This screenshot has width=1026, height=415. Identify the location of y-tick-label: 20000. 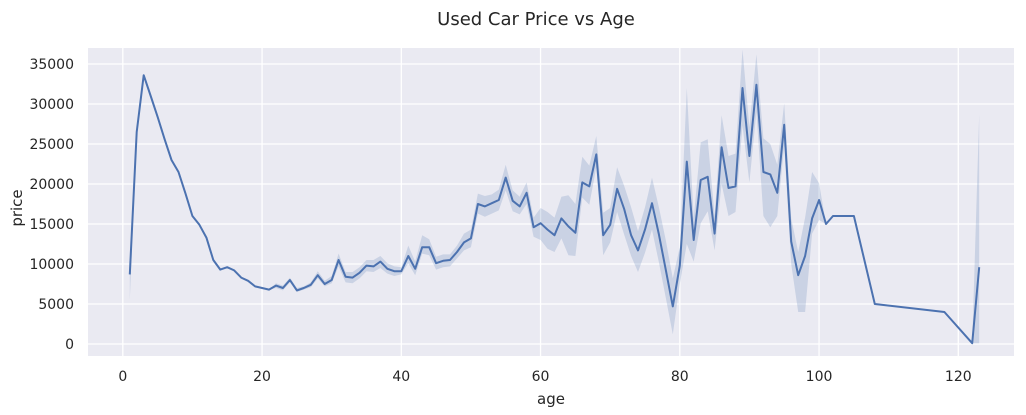
(51, 185).